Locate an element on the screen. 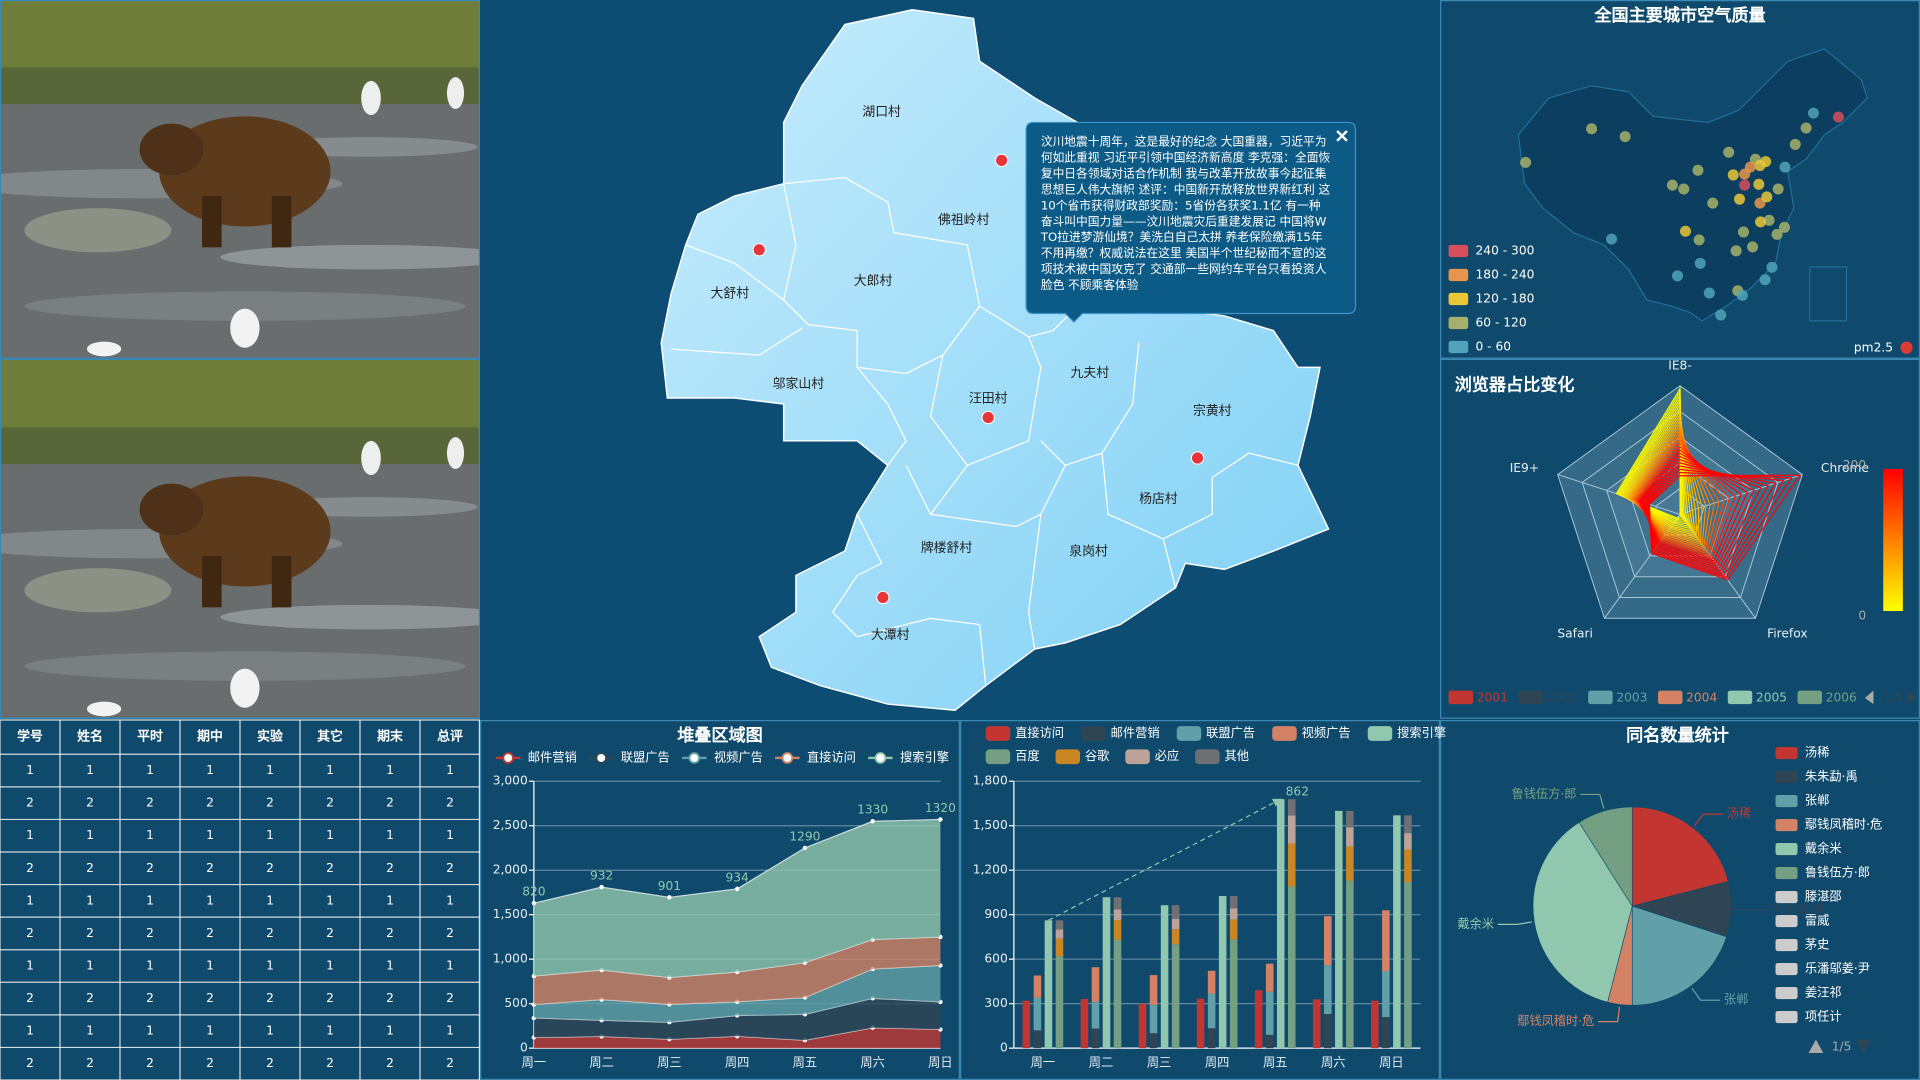  x-tick-label: 周一 is located at coordinates (534, 1062).